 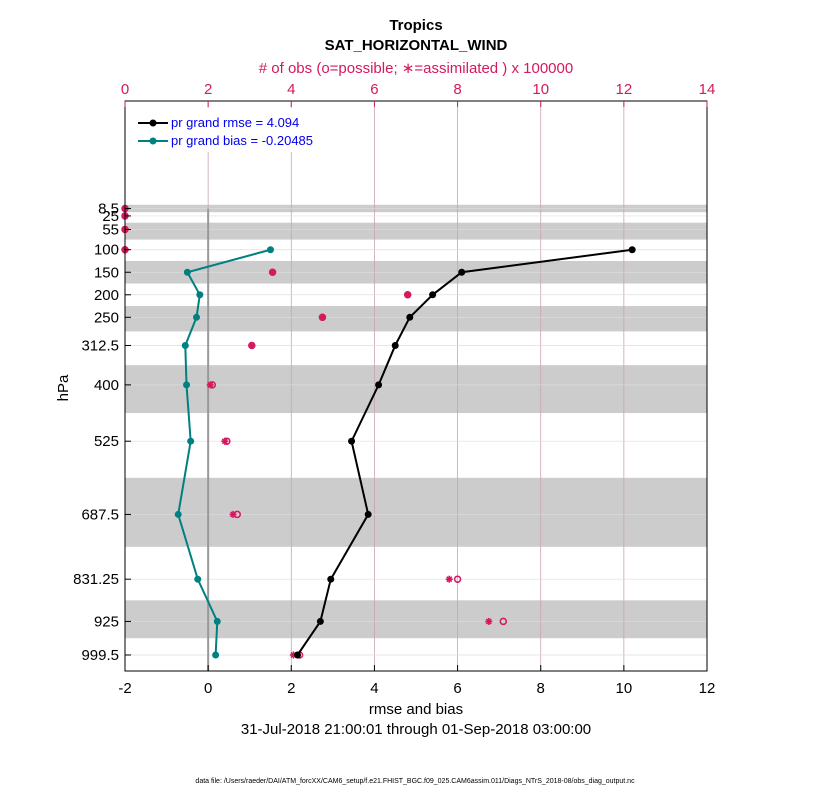 I want to click on obs-assimilated-312.5, so click(x=252, y=345).